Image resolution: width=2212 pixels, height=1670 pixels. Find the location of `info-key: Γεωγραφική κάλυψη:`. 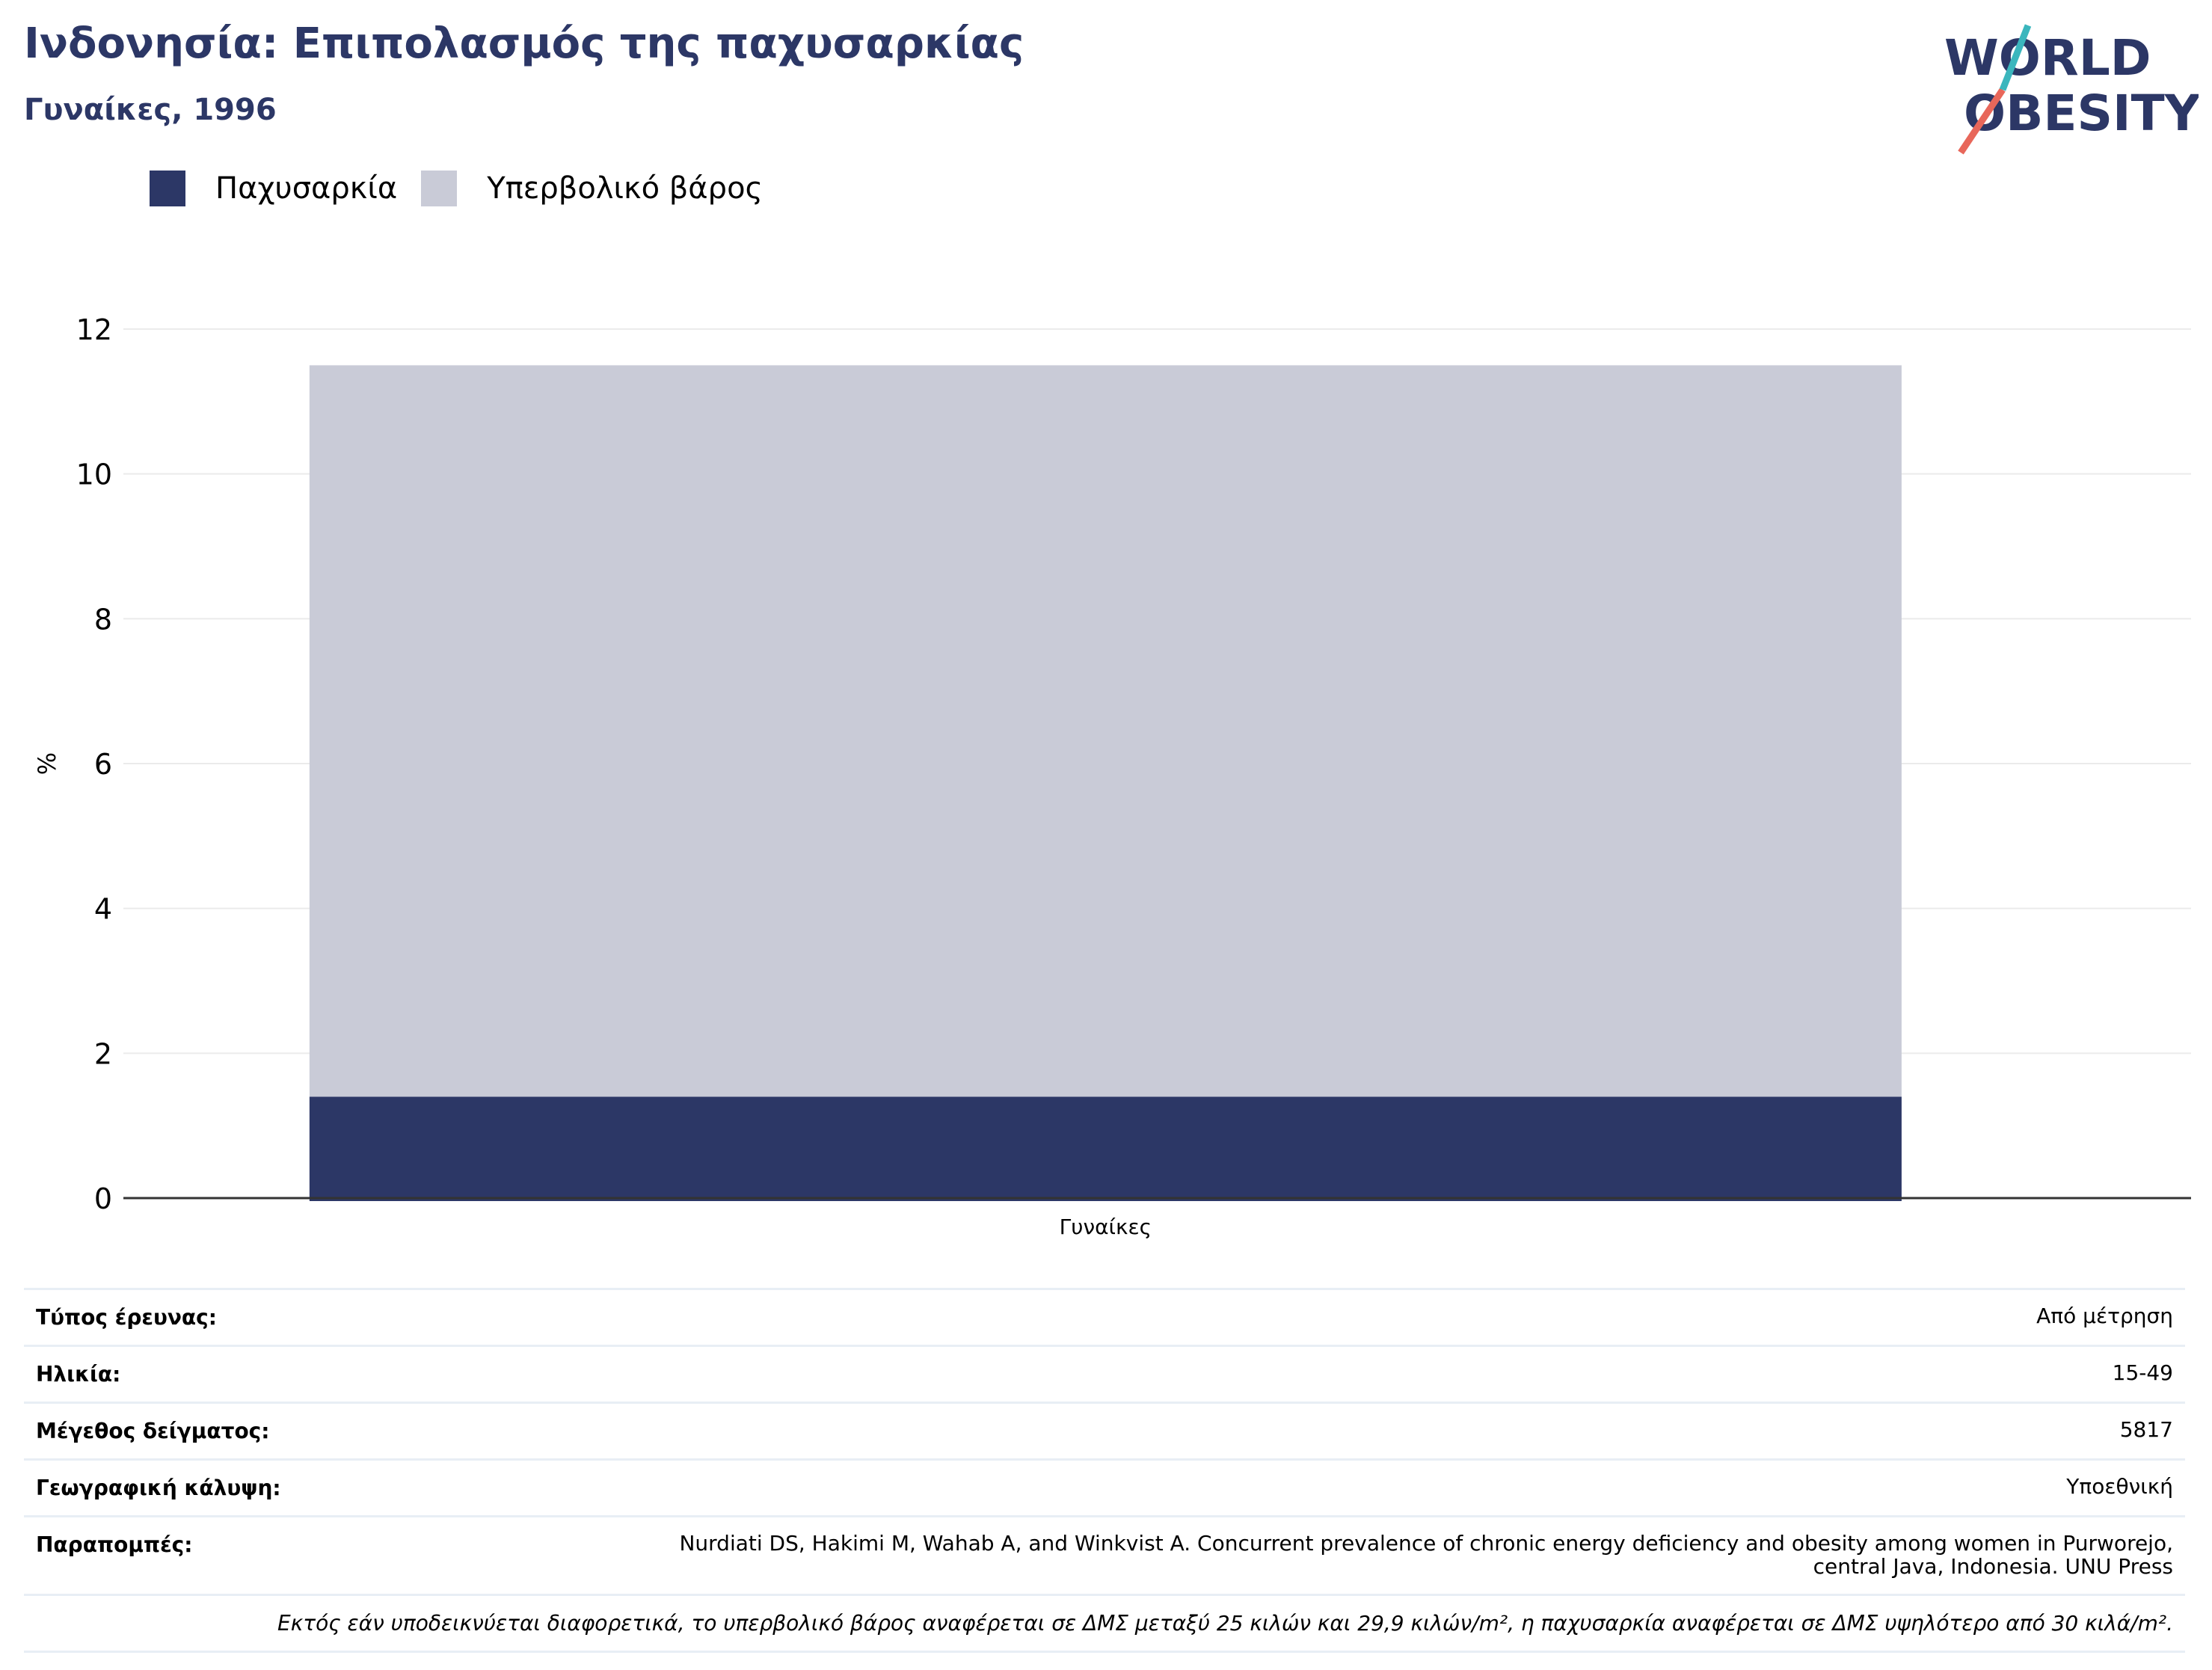

info-key: Γεωγραφική κάλυψη: is located at coordinates (158, 1488).